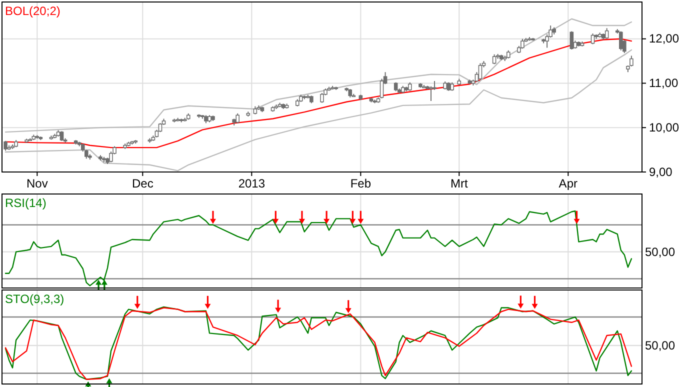 Image resolution: width=690 pixels, height=387 pixels. I want to click on y-tick-label: 10,00, so click(664, 127).